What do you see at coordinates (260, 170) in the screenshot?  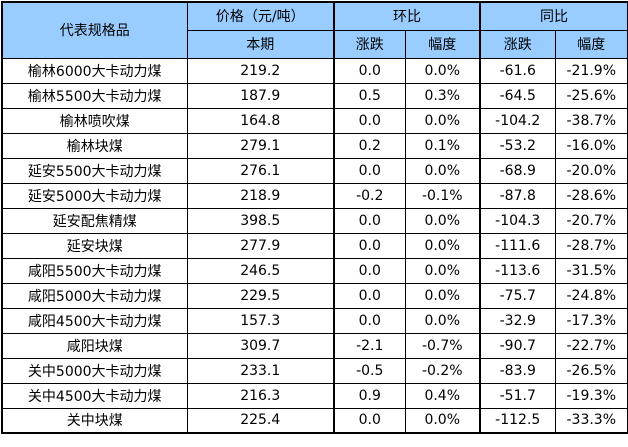 I see `cell-price: 276.1` at bounding box center [260, 170].